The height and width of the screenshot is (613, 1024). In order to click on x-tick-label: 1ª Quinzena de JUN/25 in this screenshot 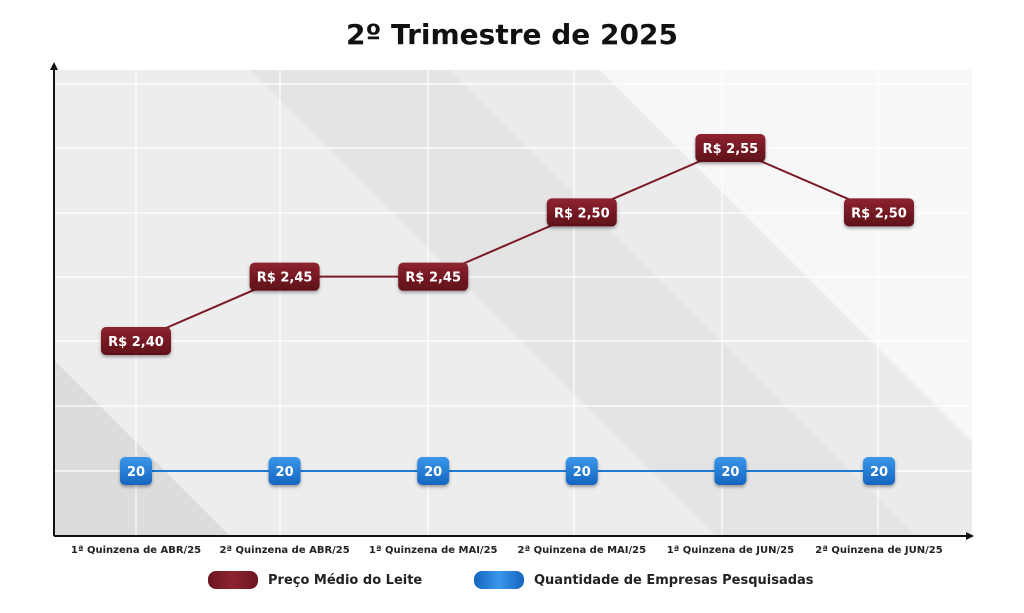, I will do `click(730, 550)`.